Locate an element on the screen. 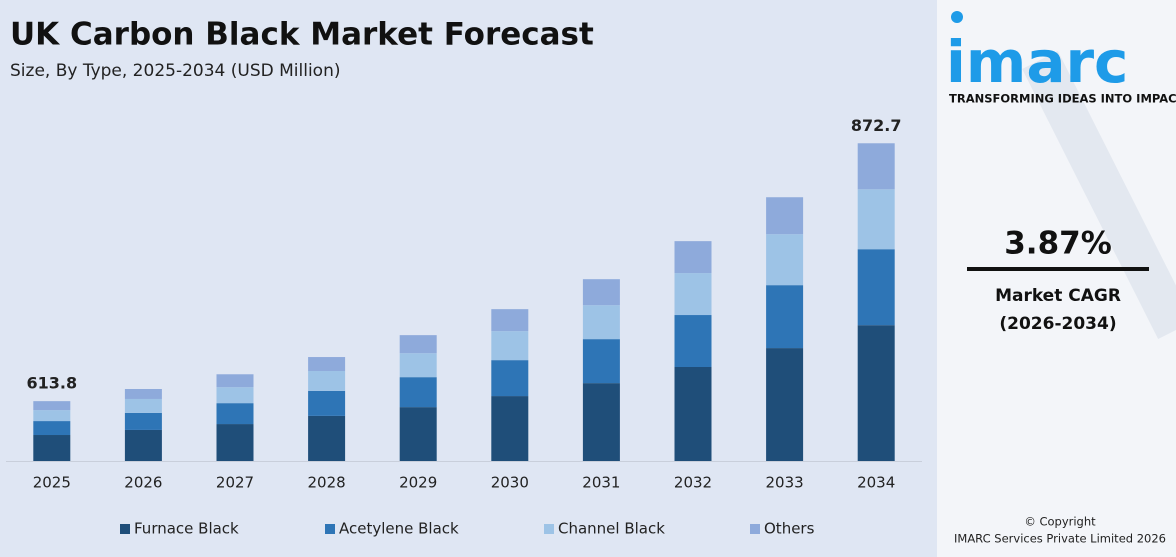 The width and height of the screenshot is (1176, 557). x-tick-label: 2033 is located at coordinates (785, 483).